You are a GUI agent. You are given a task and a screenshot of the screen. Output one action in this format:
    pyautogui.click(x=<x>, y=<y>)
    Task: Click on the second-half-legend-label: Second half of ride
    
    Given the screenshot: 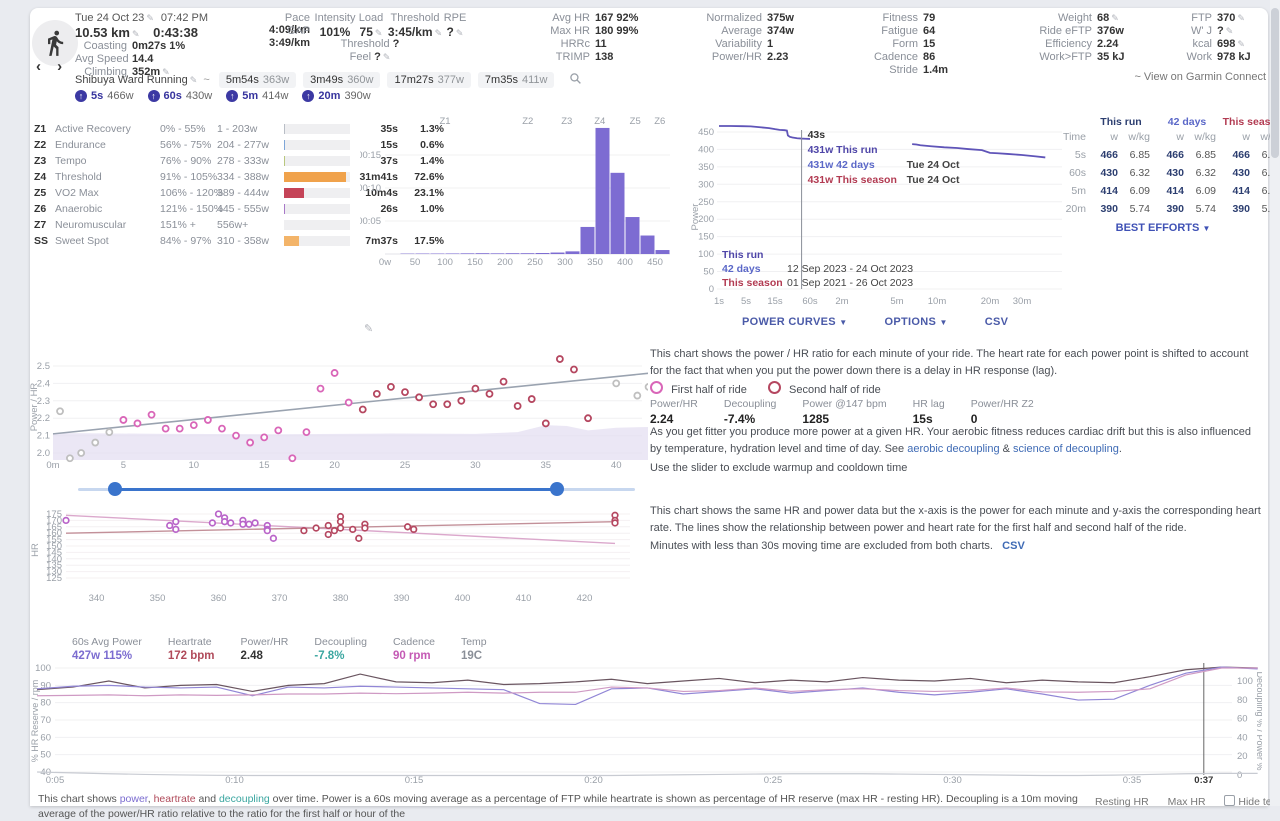 What is the action you would take?
    pyautogui.click(x=835, y=390)
    